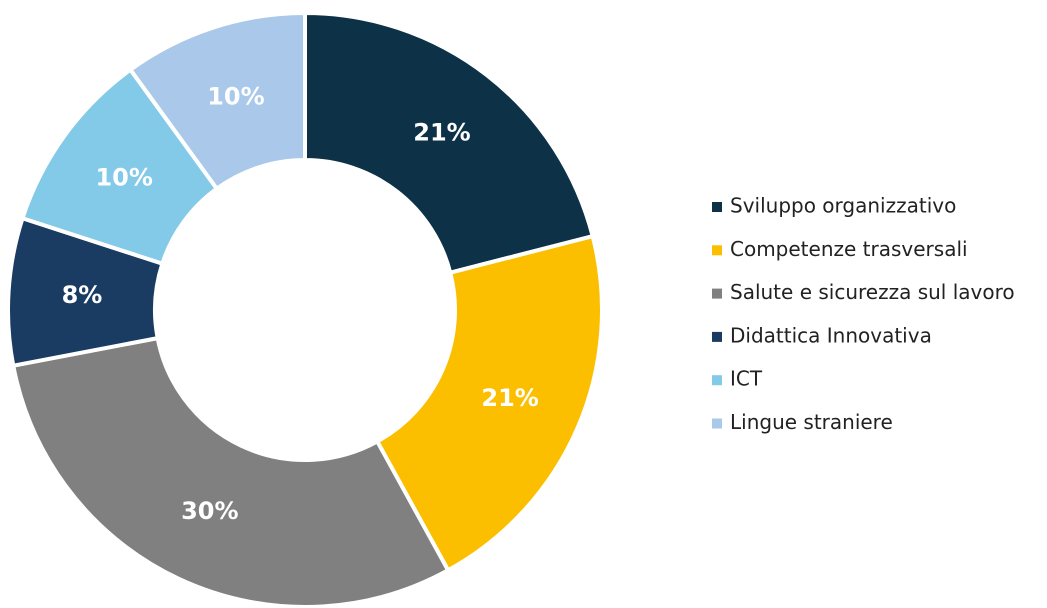  I want to click on legend-label: Lingue straniere, so click(811, 422).